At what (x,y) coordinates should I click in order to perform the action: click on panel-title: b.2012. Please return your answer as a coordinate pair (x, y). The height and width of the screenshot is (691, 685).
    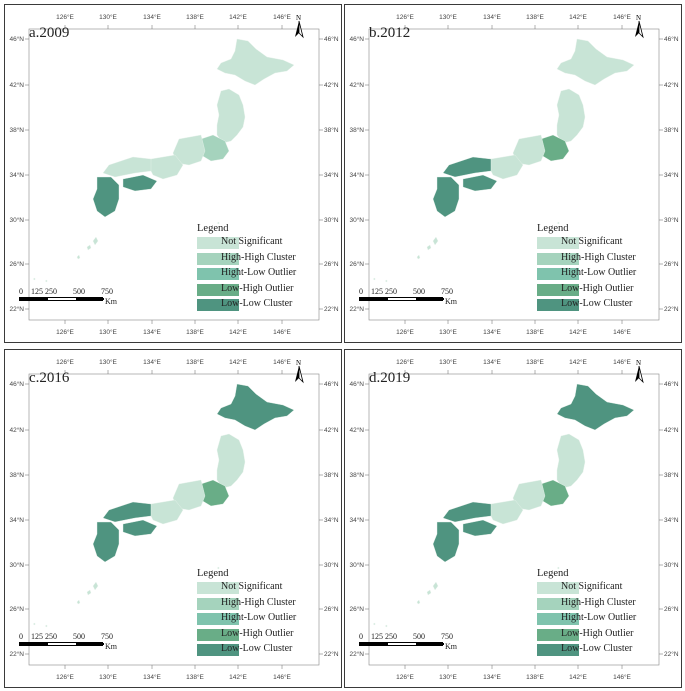
    Looking at the image, I should click on (390, 33).